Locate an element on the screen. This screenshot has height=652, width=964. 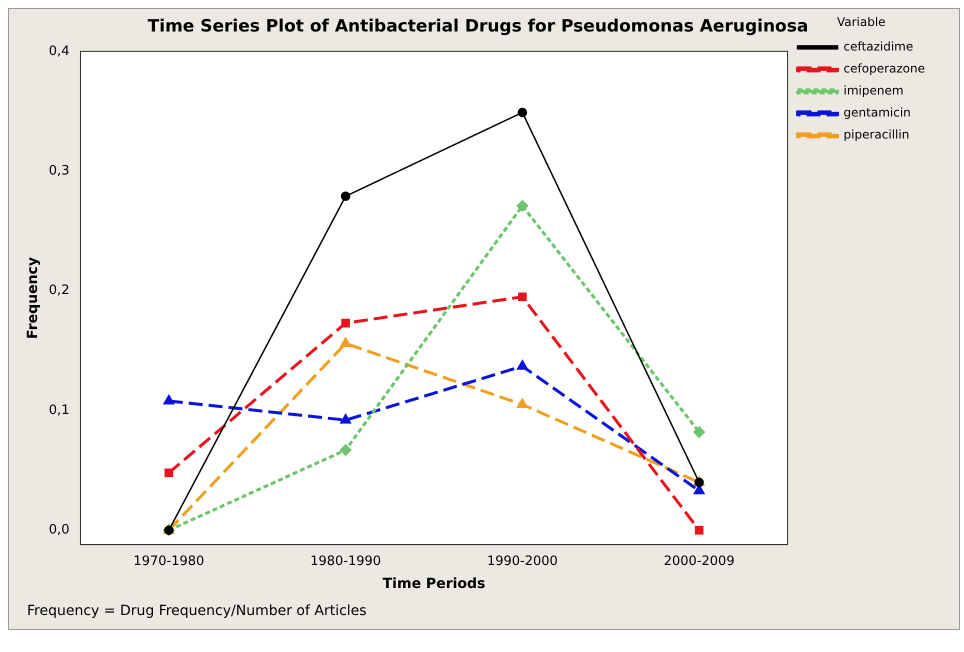
x-tick-label: 2000-2009 is located at coordinates (699, 561).